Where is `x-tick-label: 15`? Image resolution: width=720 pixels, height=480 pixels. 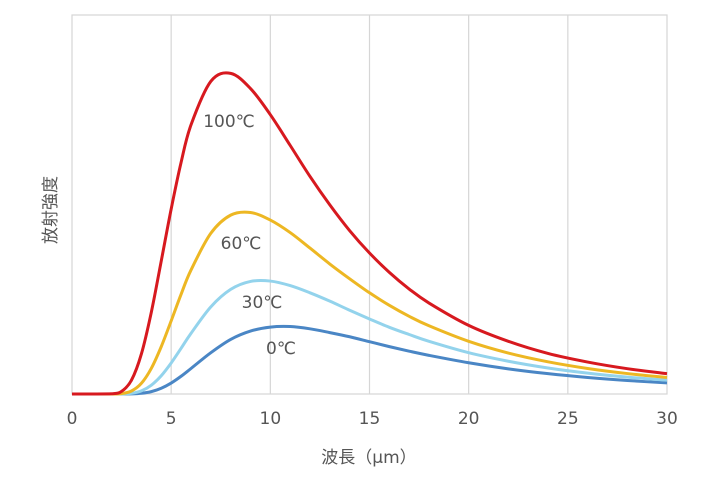
x-tick-label: 15 is located at coordinates (370, 419).